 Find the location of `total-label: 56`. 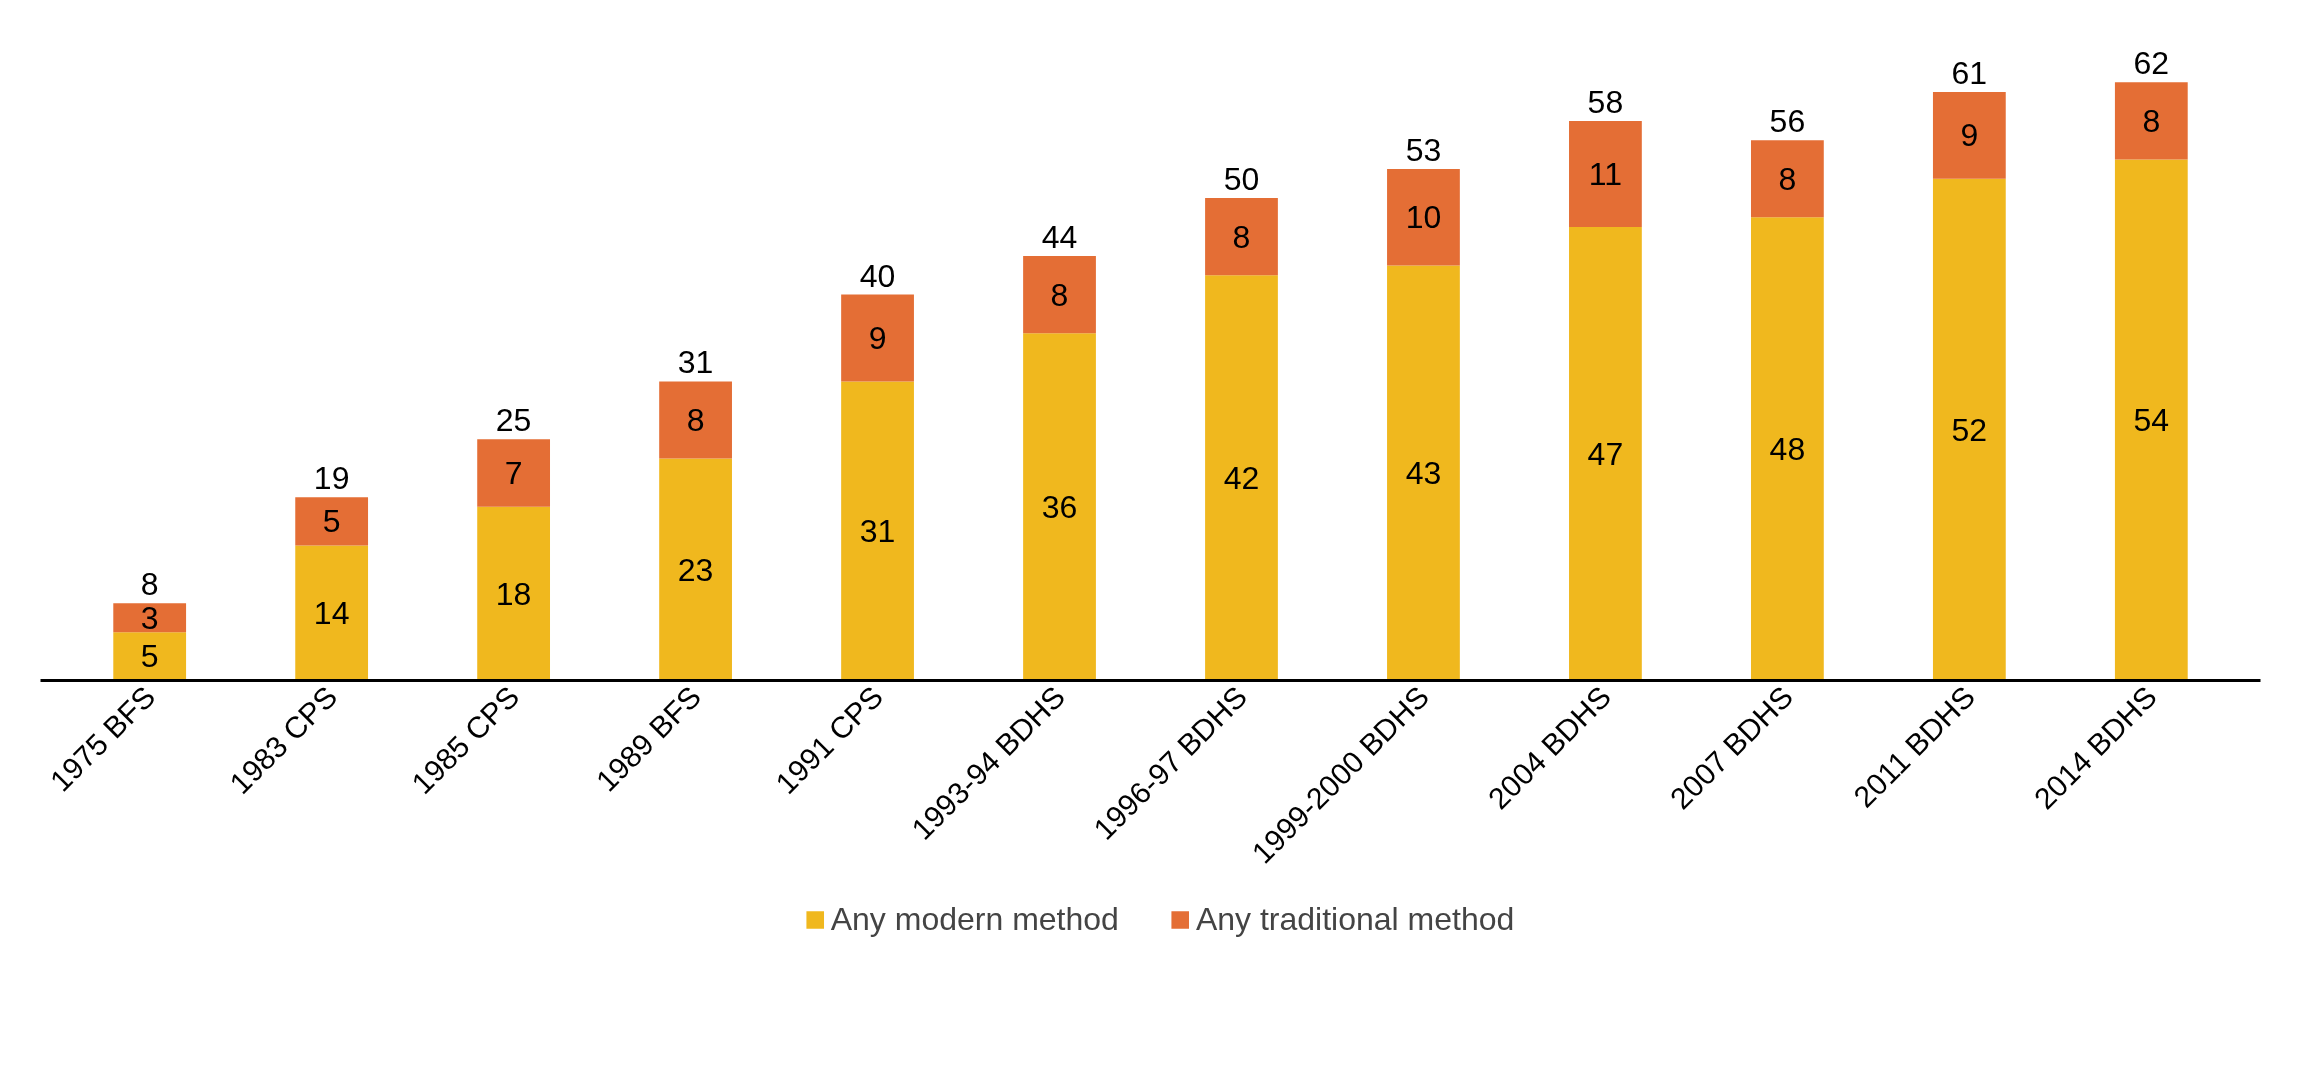

total-label: 56 is located at coordinates (1787, 121).